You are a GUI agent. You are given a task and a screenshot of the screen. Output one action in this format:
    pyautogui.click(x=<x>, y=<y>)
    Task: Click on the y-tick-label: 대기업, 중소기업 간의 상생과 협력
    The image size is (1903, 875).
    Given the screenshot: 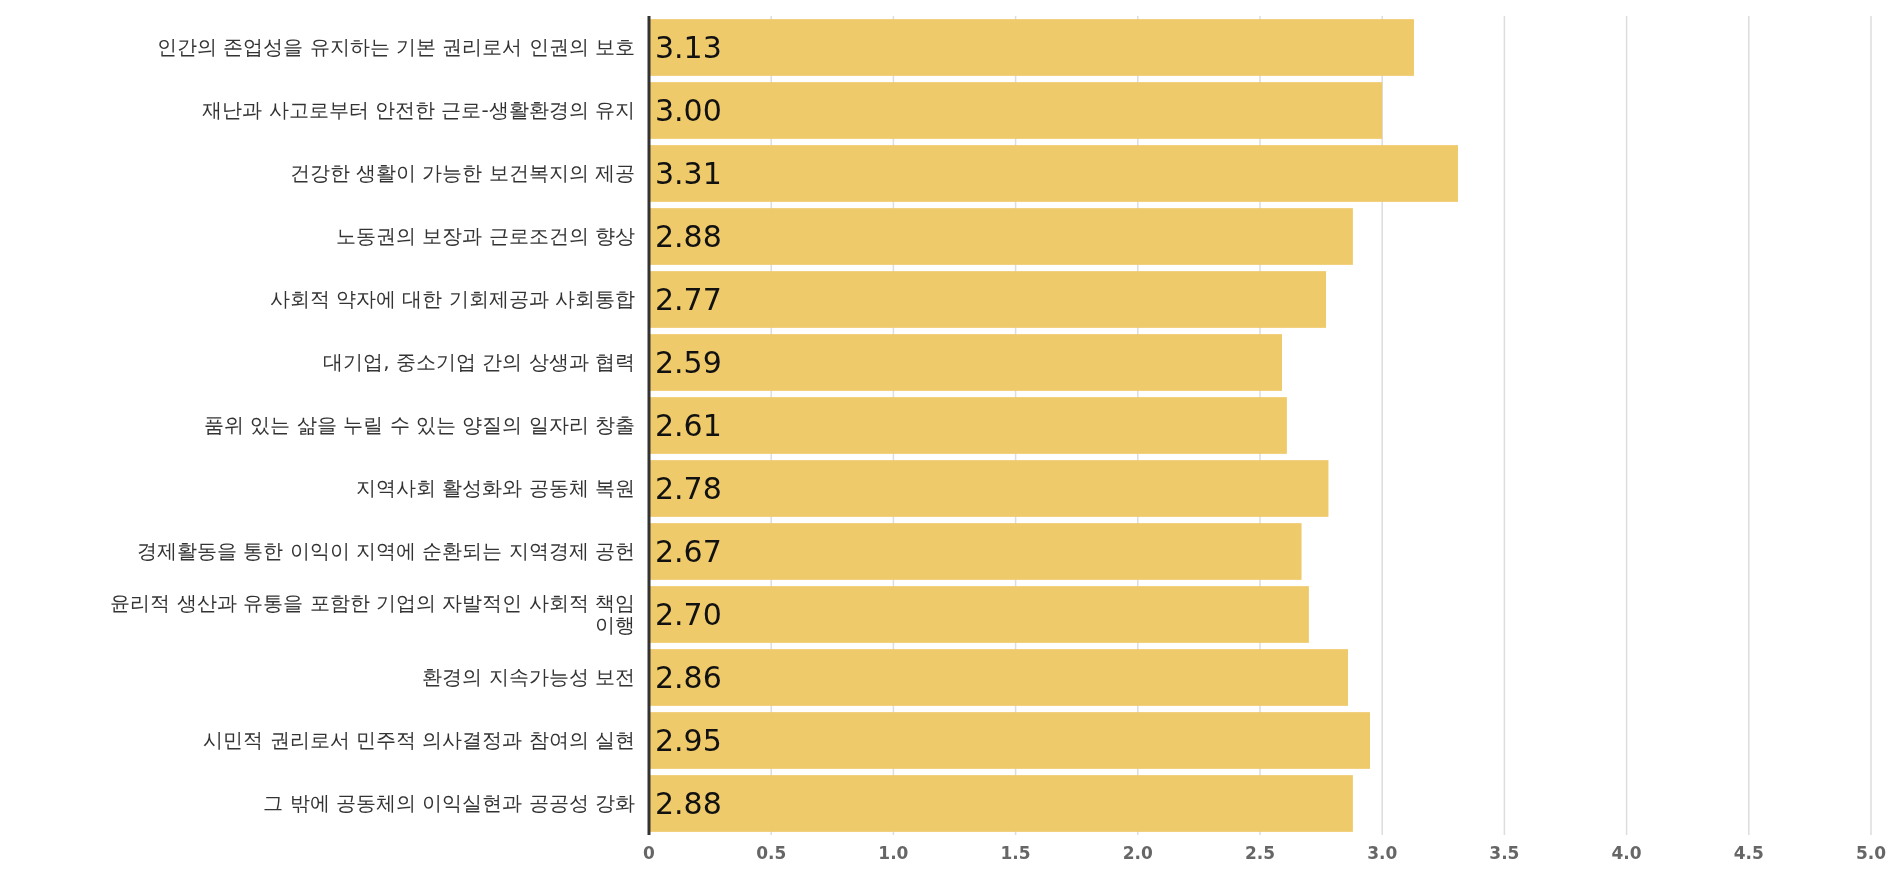 What is the action you would take?
    pyautogui.click(x=479, y=361)
    